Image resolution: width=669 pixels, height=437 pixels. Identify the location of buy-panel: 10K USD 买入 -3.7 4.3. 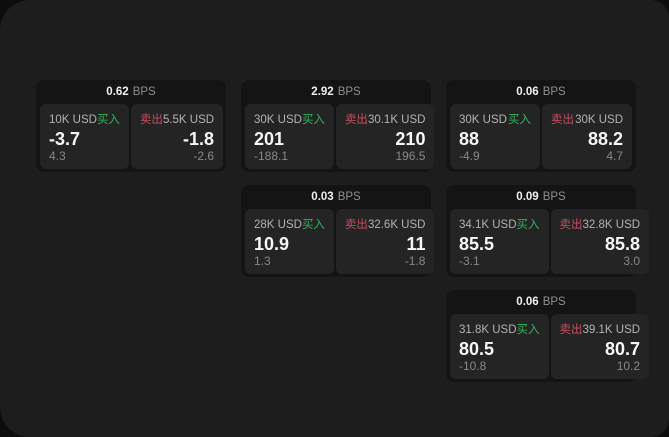
(84, 136).